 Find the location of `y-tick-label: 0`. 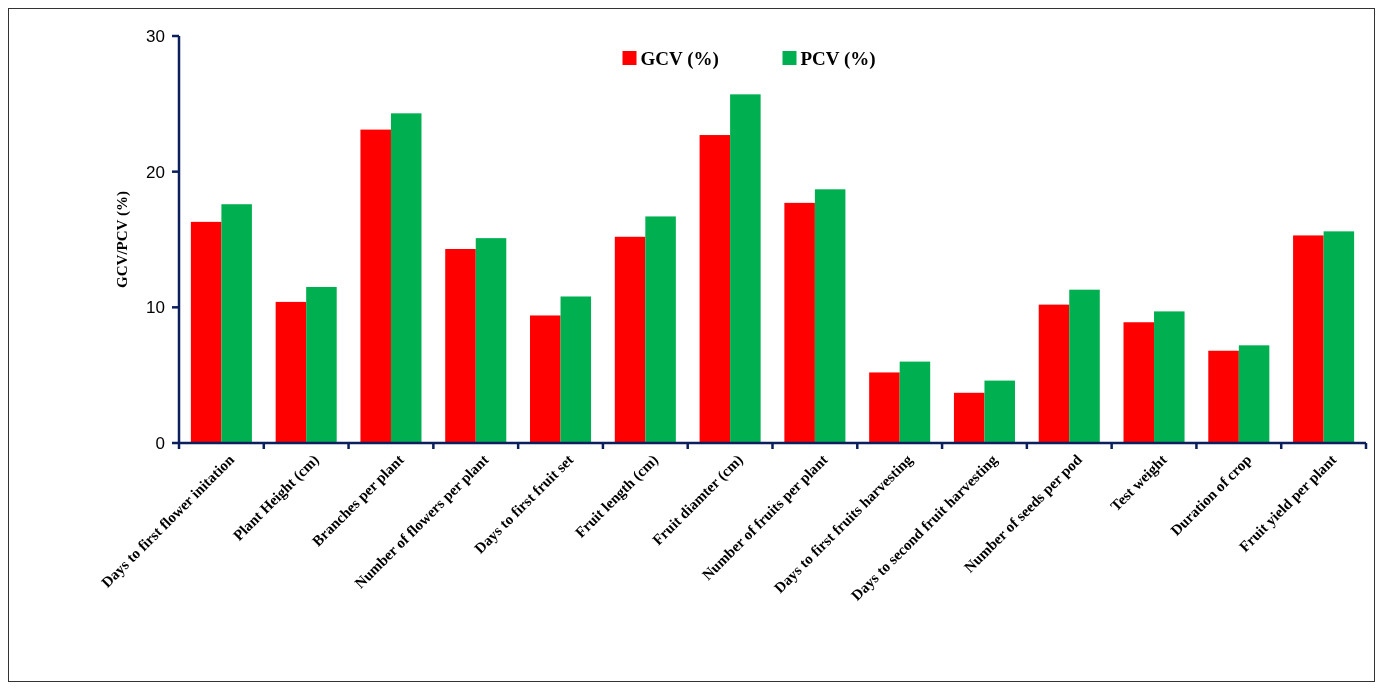

y-tick-label: 0 is located at coordinates (160, 443).